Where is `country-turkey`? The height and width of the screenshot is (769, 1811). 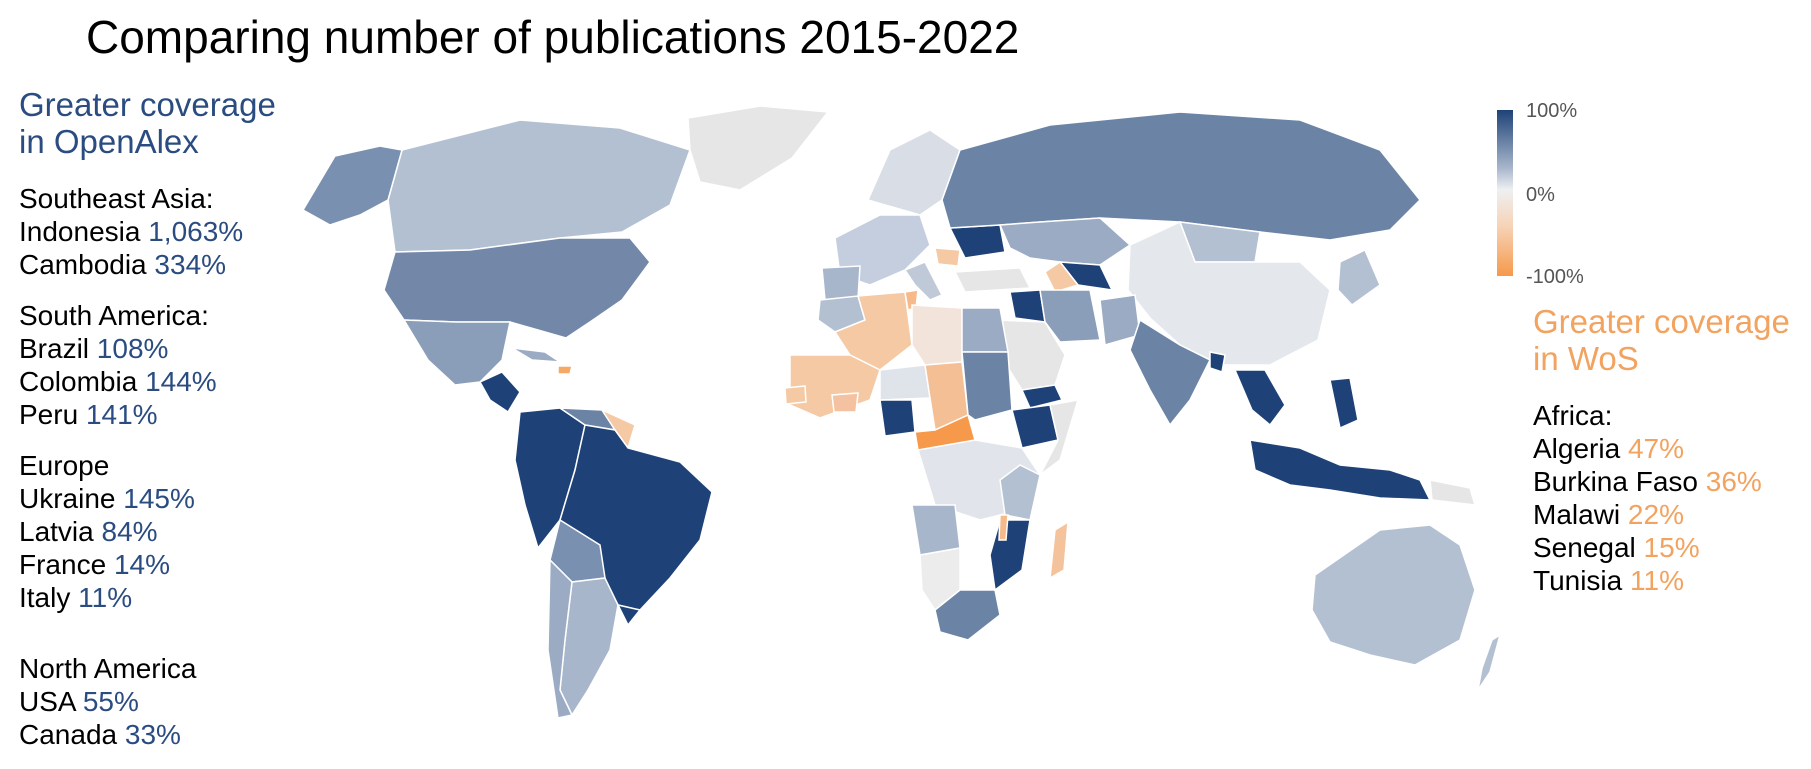
country-turkey is located at coordinates (992, 280).